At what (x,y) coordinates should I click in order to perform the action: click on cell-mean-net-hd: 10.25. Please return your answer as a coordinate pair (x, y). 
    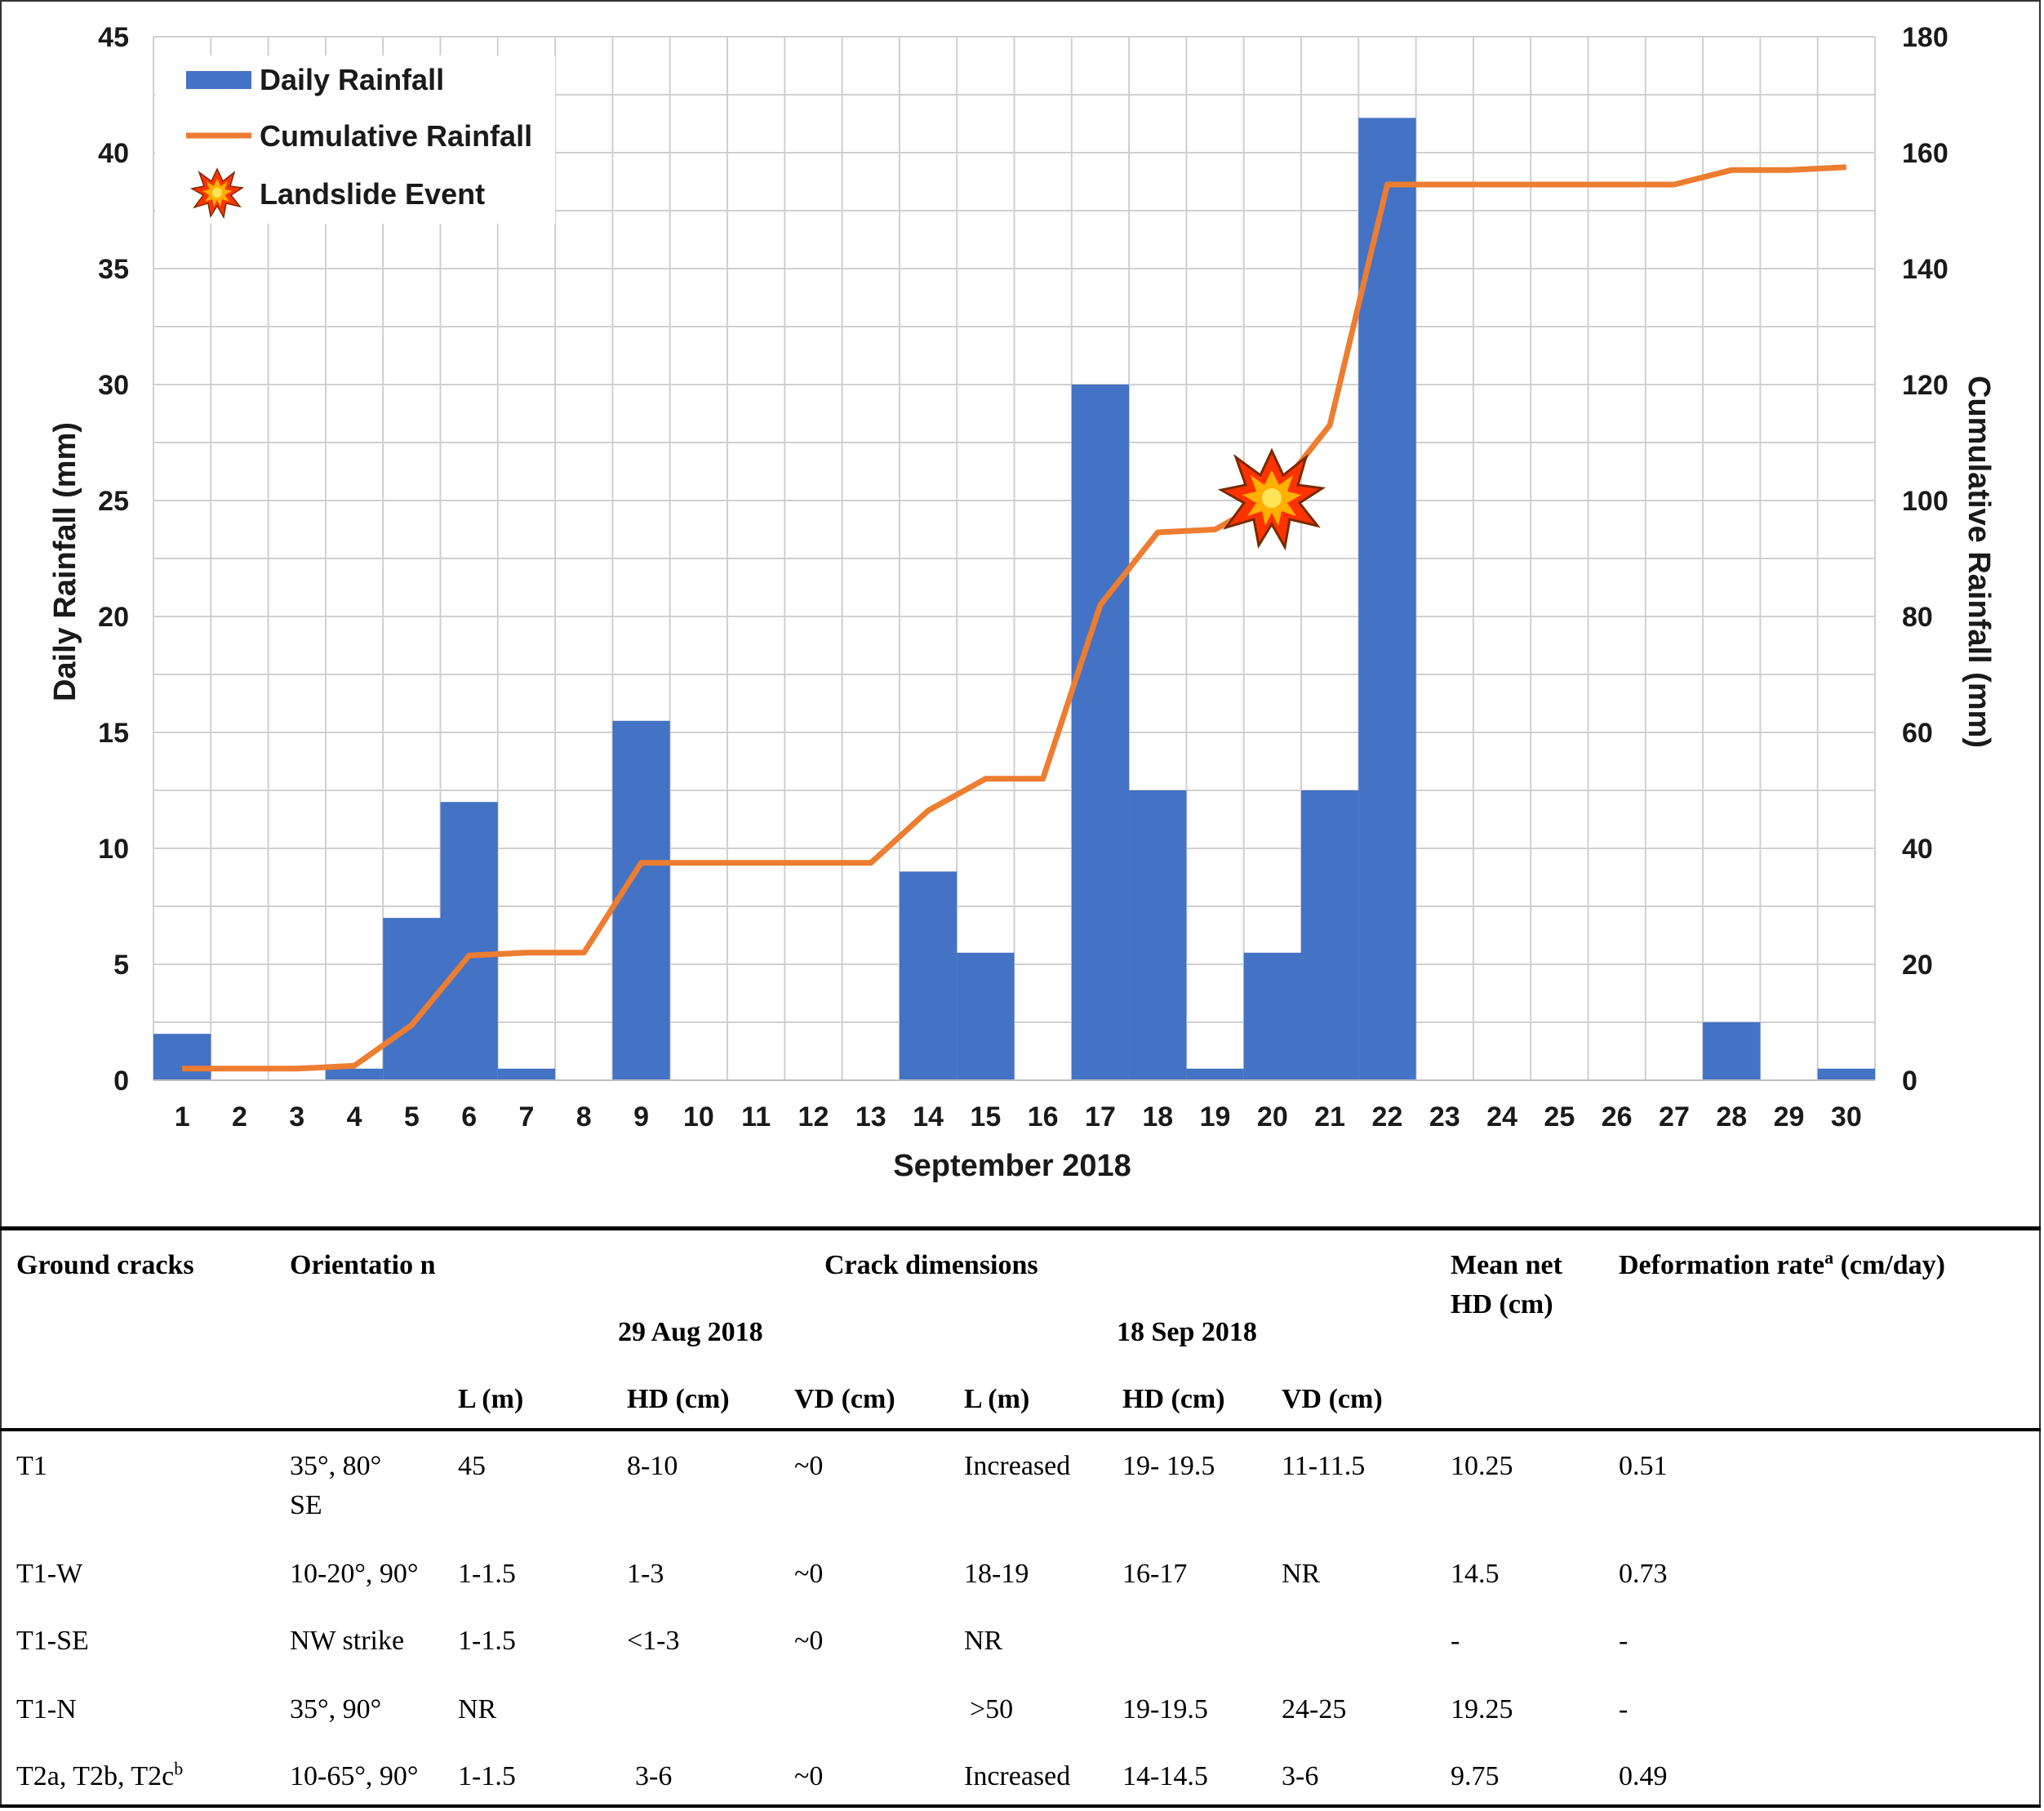
    Looking at the image, I should click on (1482, 1466).